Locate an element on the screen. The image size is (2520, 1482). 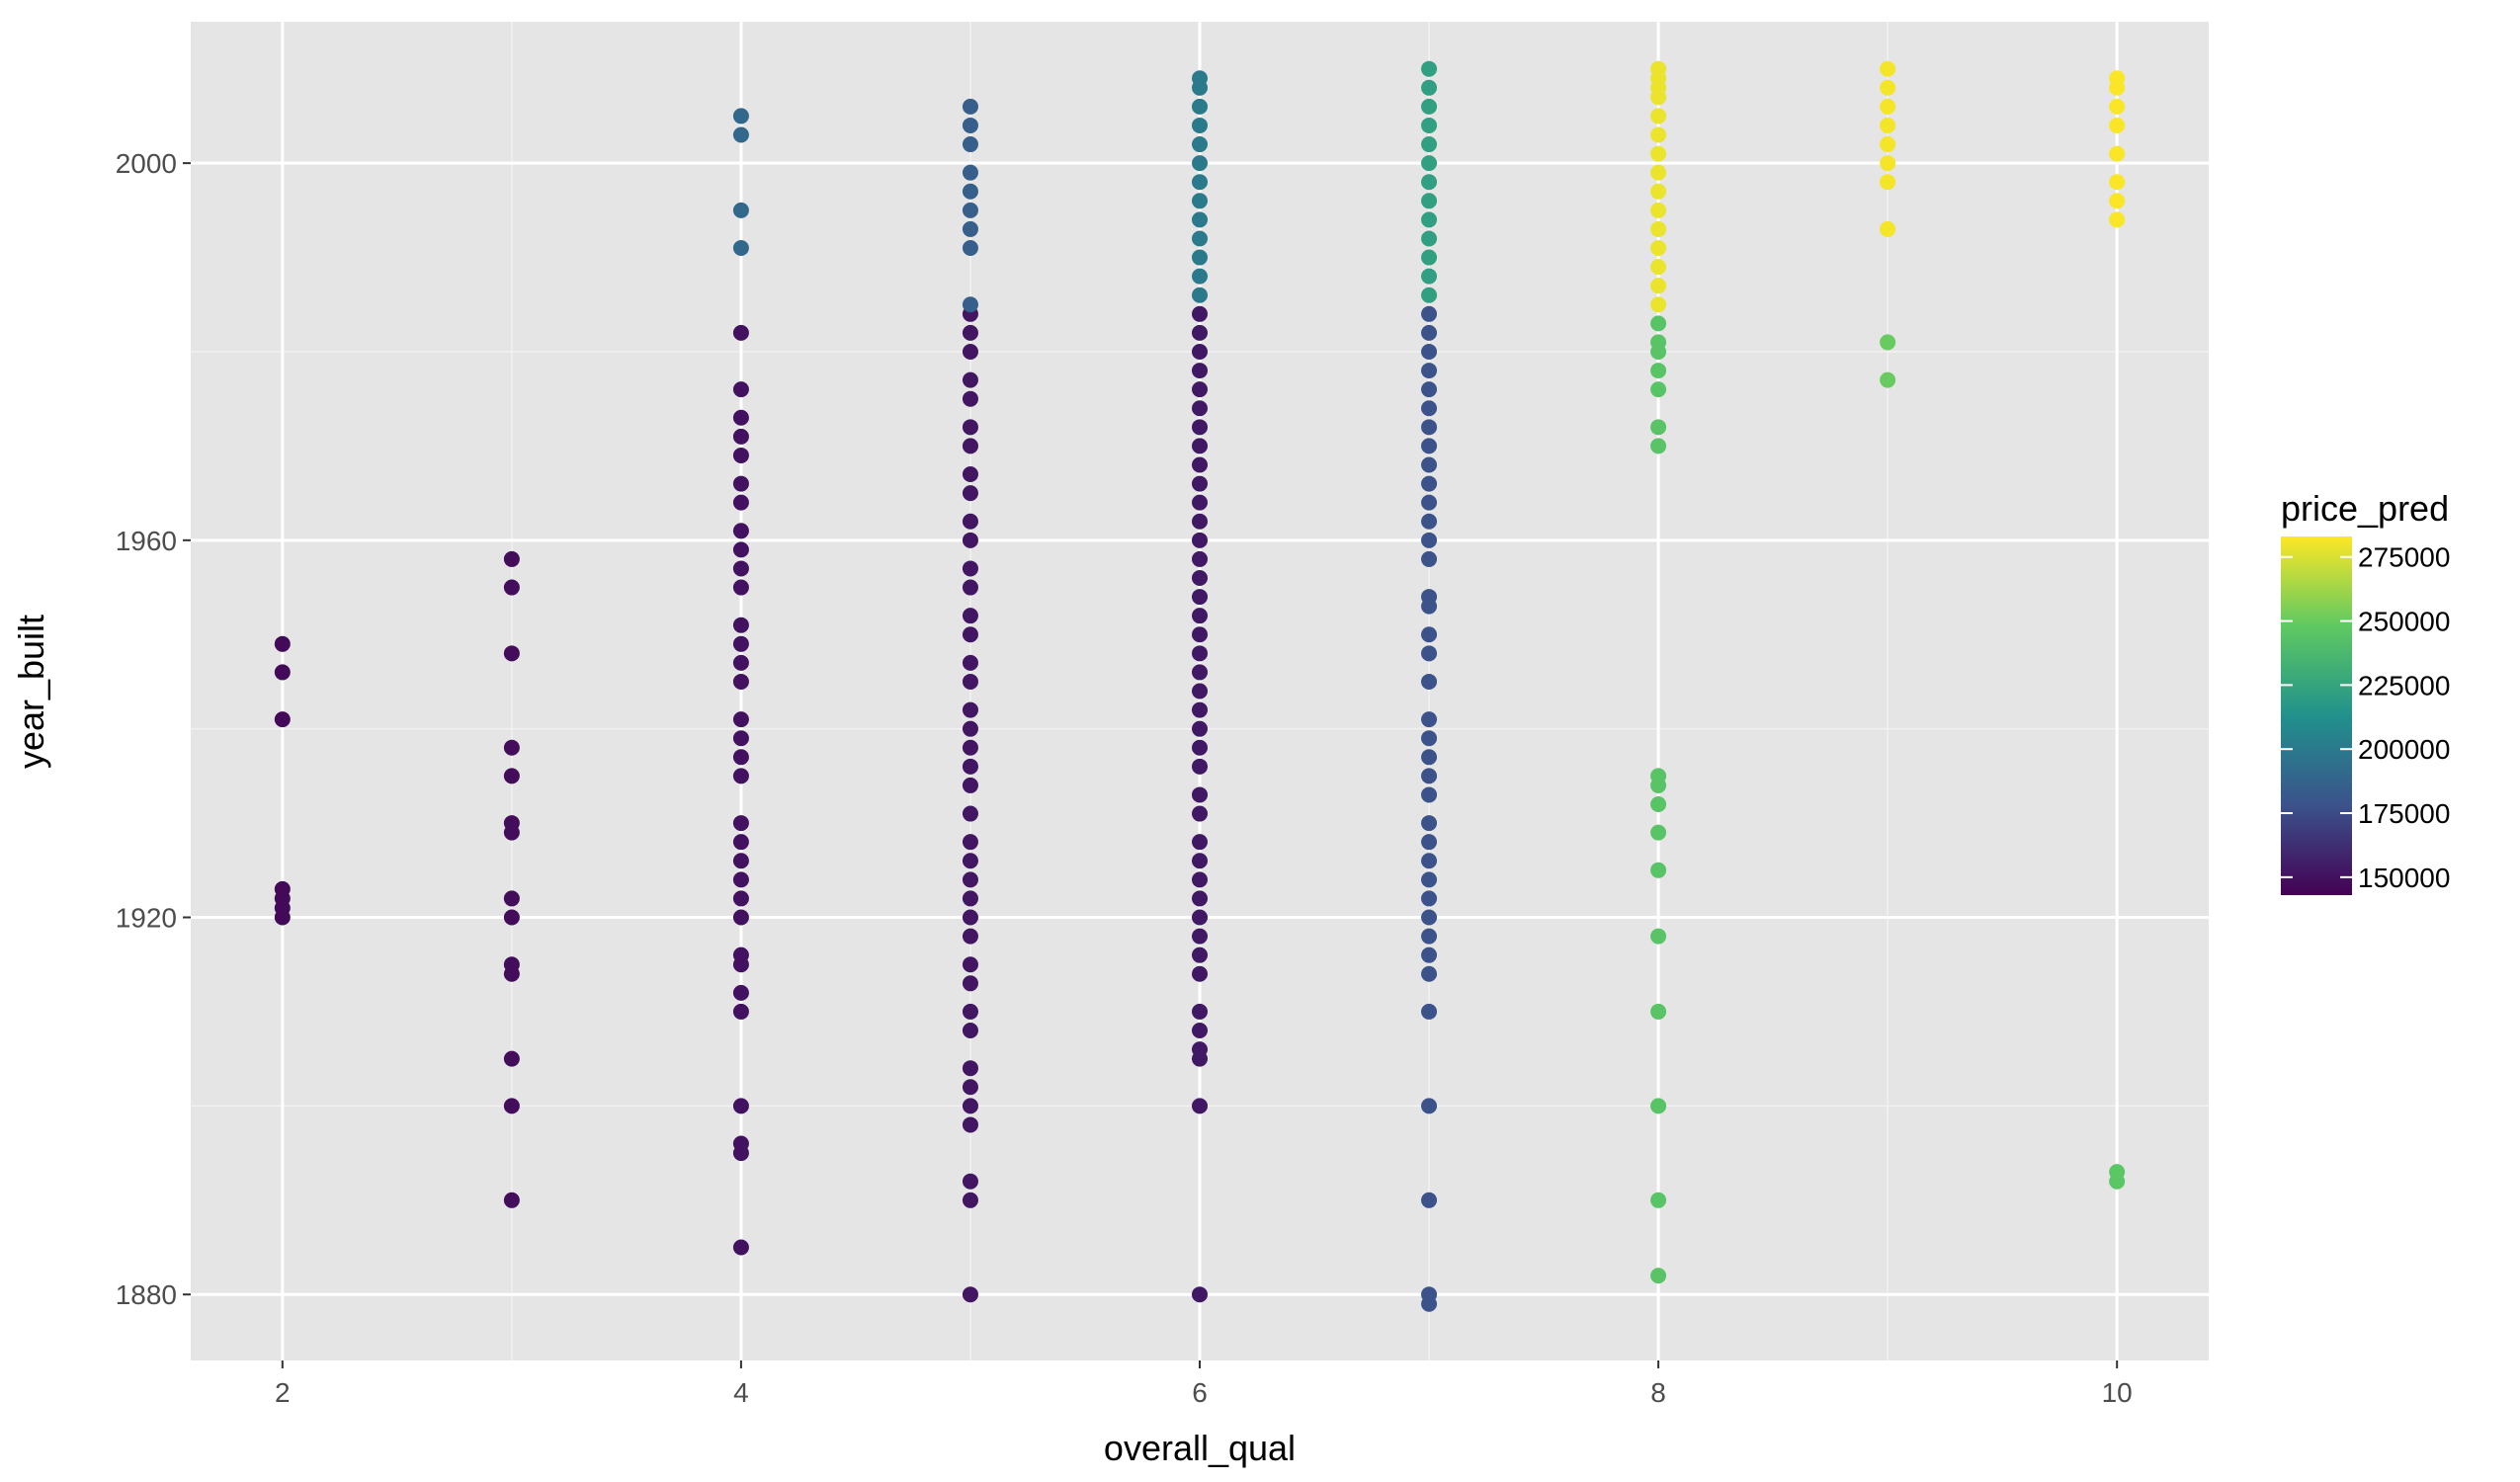
y-tick-label: 1960 is located at coordinates (146, 541).